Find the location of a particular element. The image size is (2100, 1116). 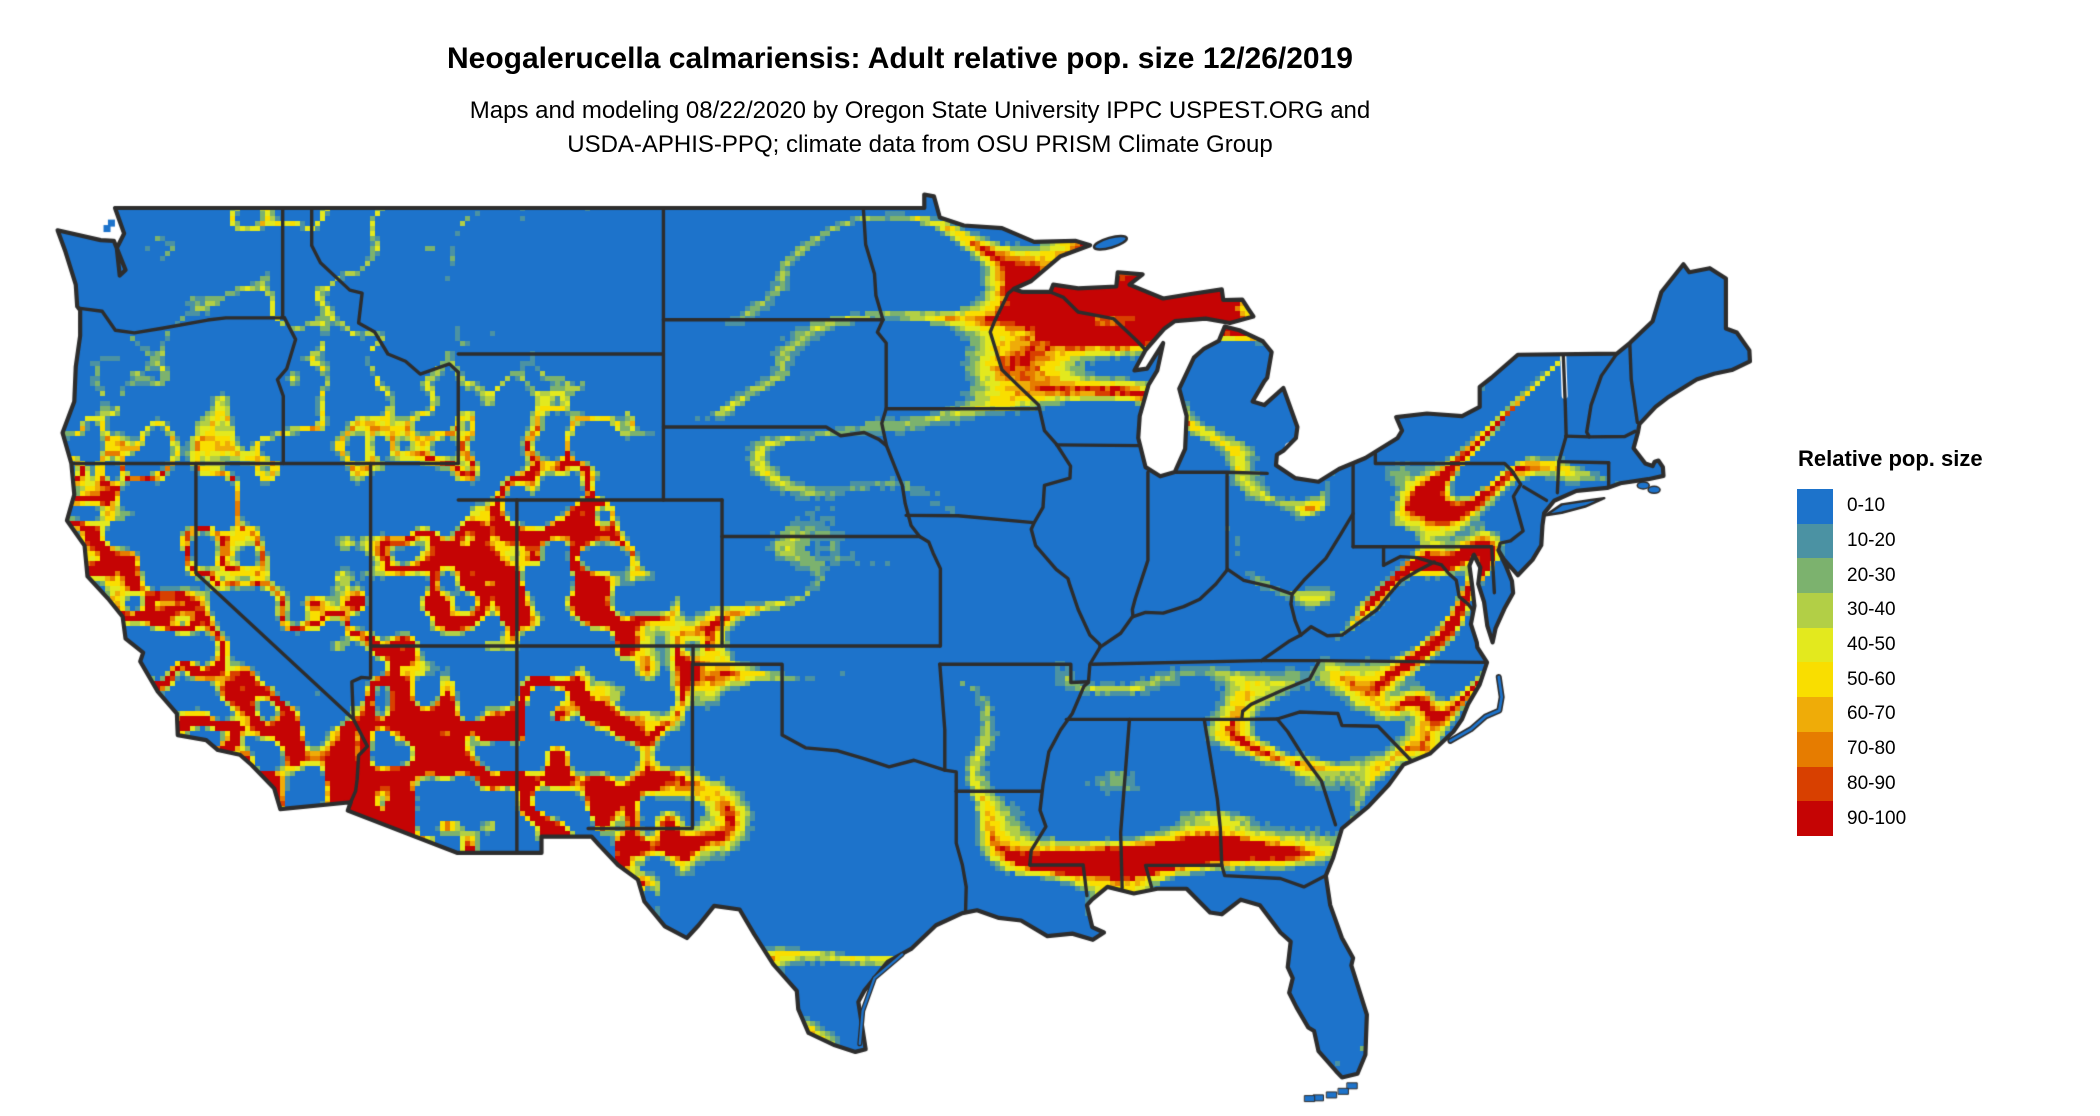

legend-item-label: 0-10 is located at coordinates (1866, 506).